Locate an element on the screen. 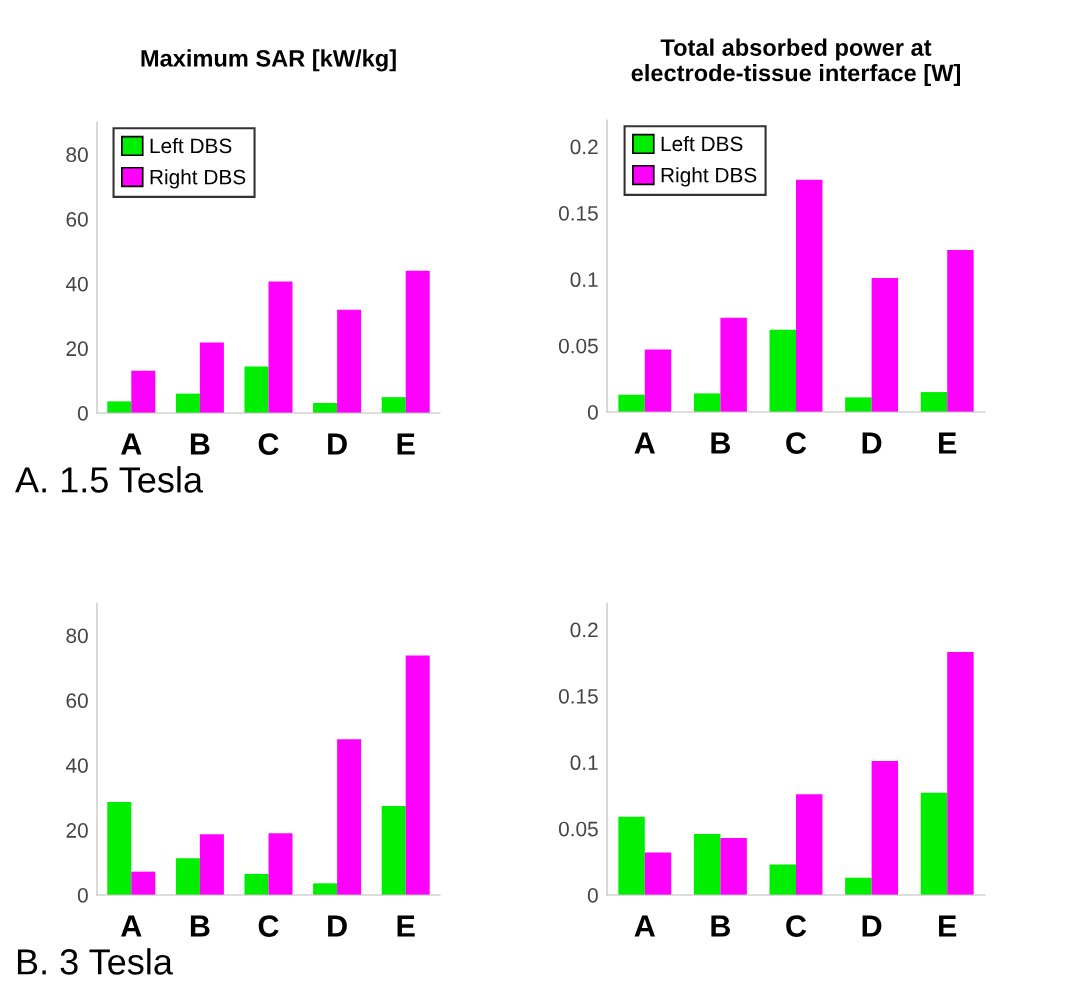 This screenshot has width=1076, height=1000. chart-title: Maximum SAR [kW/kg] is located at coordinates (268, 60).